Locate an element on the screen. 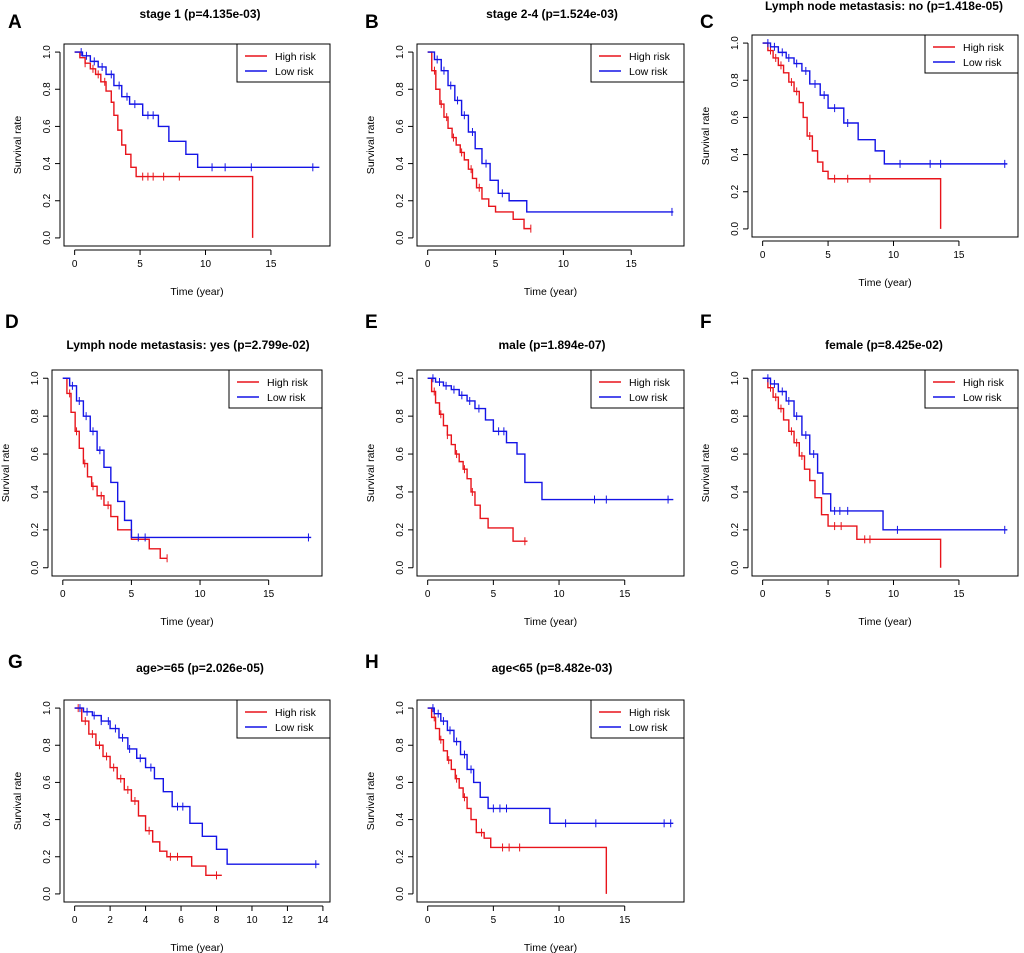 The height and width of the screenshot is (953, 1024). chart-title: stage 1 (p=4.135e-03) is located at coordinates (199, 14).